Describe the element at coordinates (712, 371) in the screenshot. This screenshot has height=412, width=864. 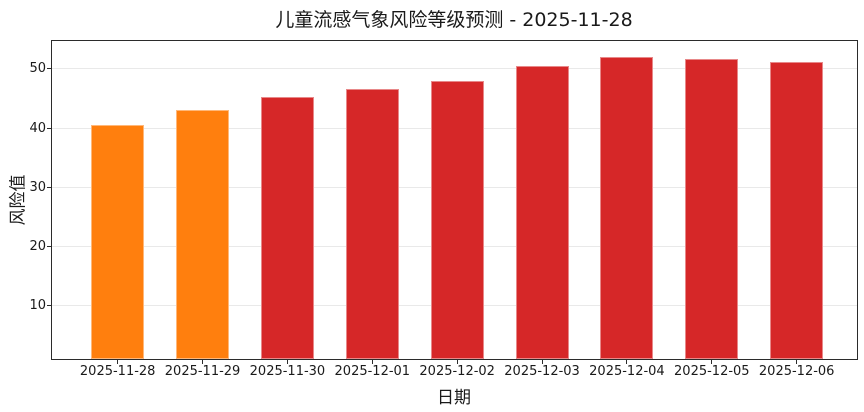
I see `x-tick-label: 2025-12-05` at that location.